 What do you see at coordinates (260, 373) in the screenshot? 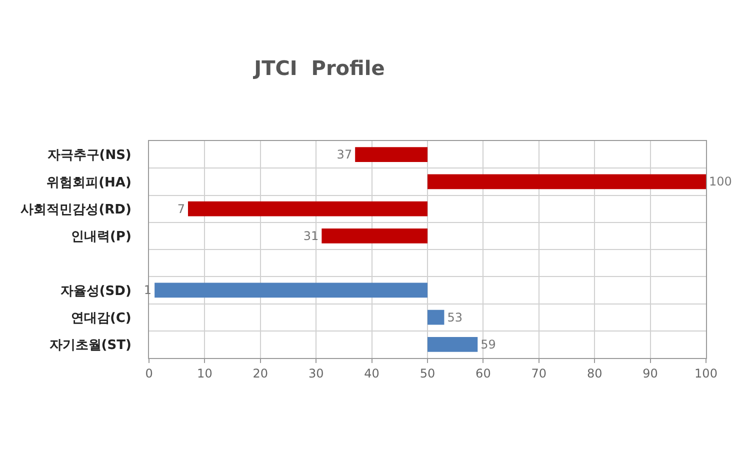
I see `x-tick-label: 20` at bounding box center [260, 373].